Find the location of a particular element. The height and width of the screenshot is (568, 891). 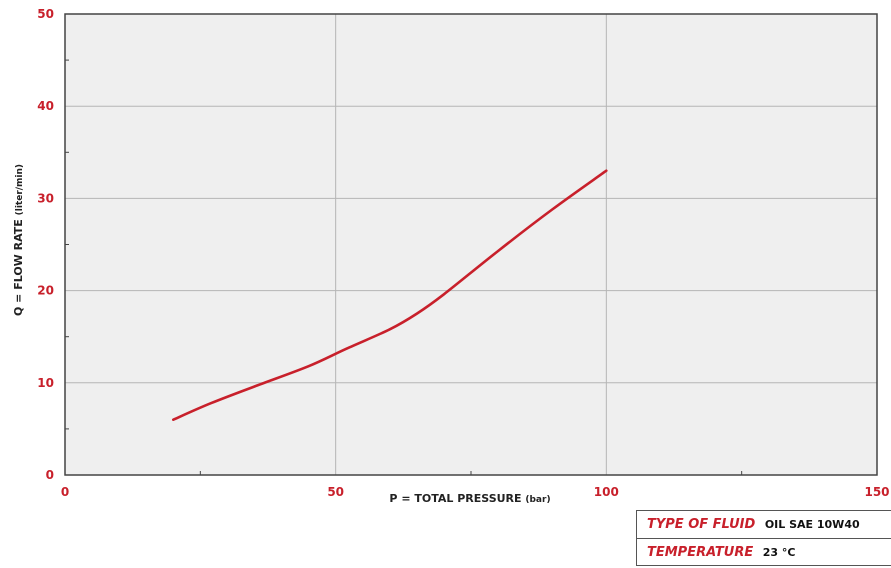

y-axis-label-main: Q = FLOW RATE is located at coordinates (18, 267).